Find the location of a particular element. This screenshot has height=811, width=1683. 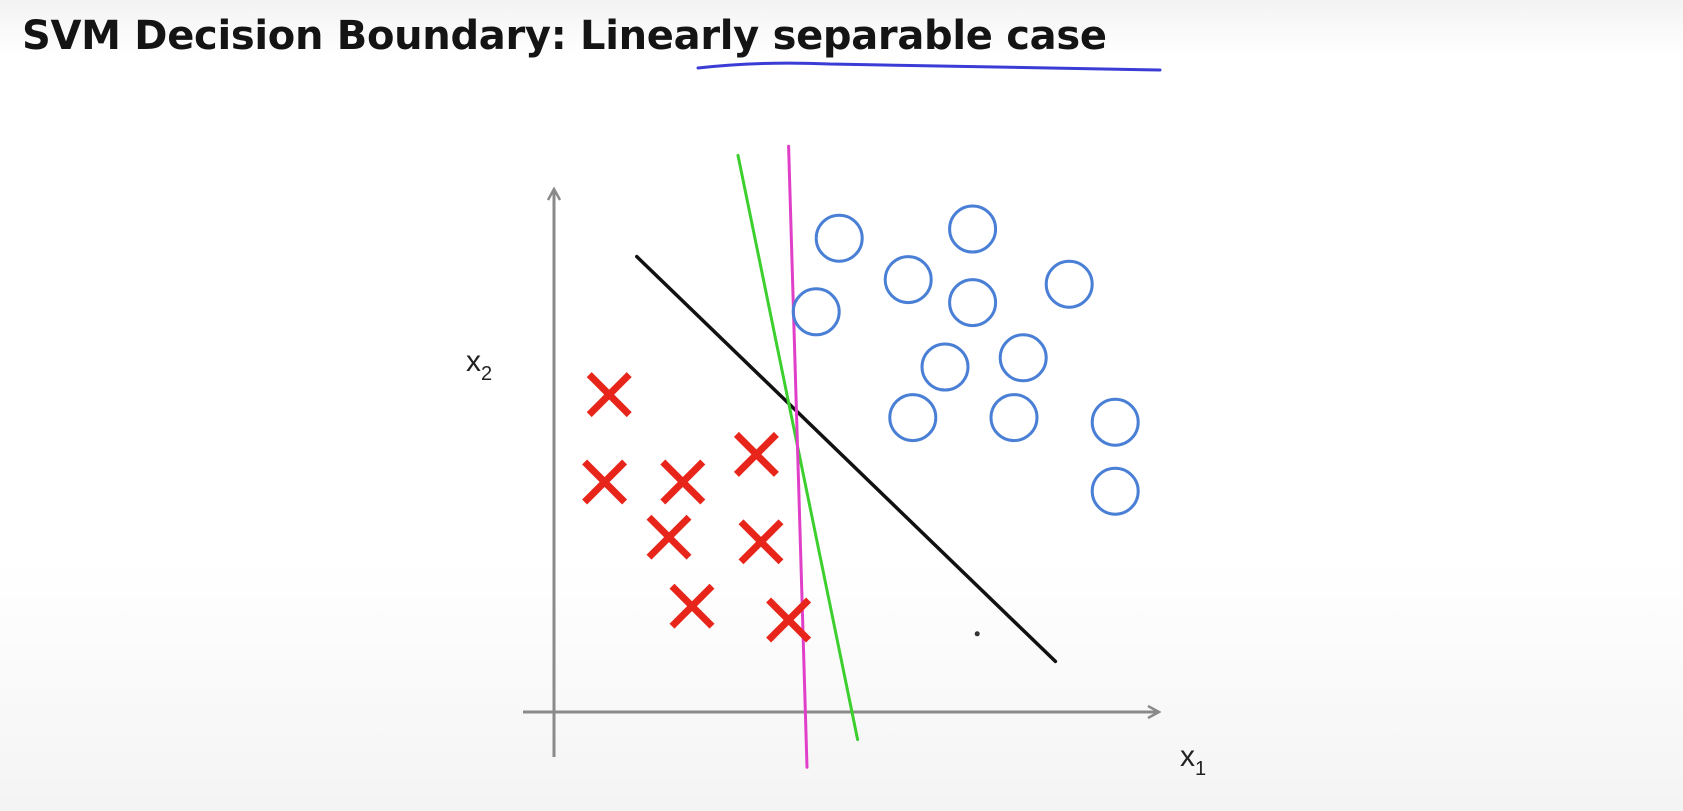

x-axis-label: x1 is located at coordinates (1193, 760).